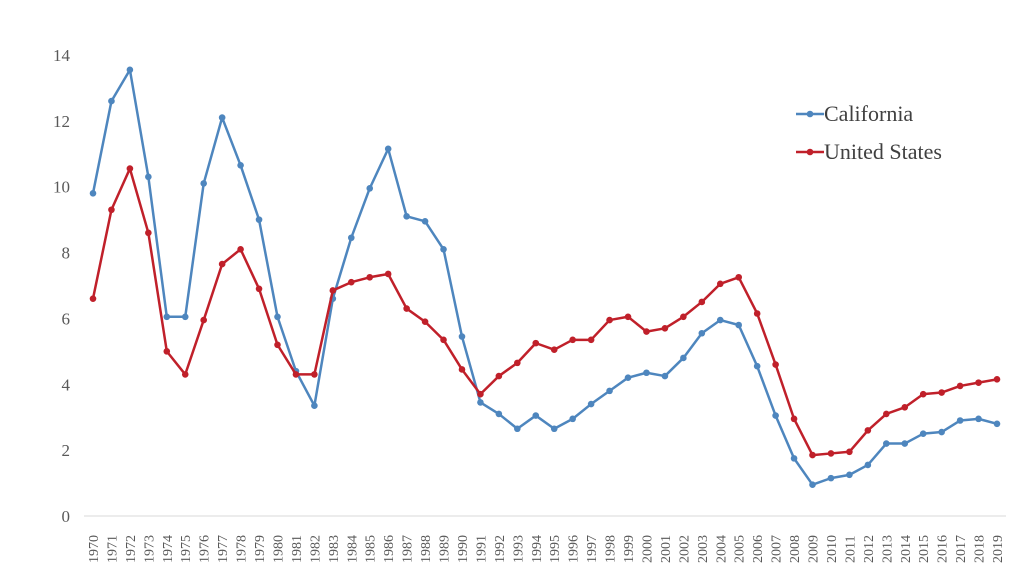 This screenshot has width=1019, height=575. Describe the element at coordinates (66, 253) in the screenshot. I see `y-tick-label: 8` at that location.